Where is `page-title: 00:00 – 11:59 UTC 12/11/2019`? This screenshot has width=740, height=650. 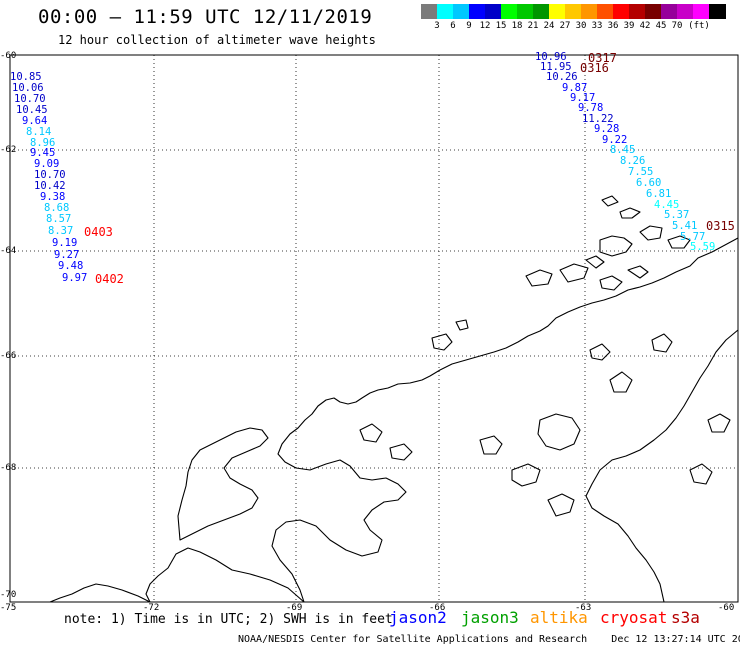 page-title: 00:00 – 11:59 UTC 12/11/2019 is located at coordinates (205, 17).